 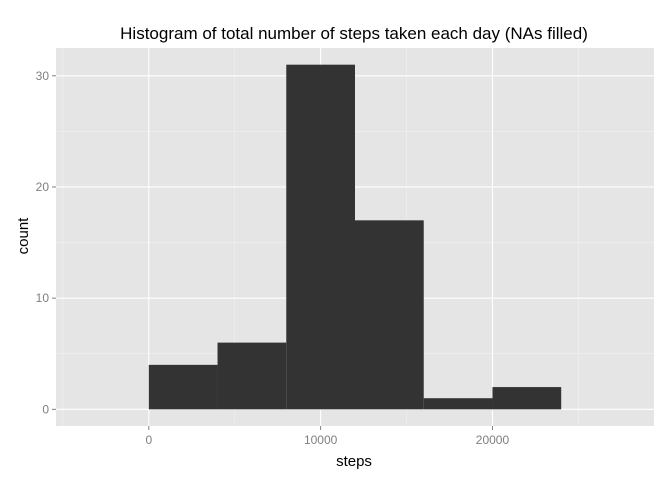 I want to click on x-tick-label: 0, so click(x=148, y=440).